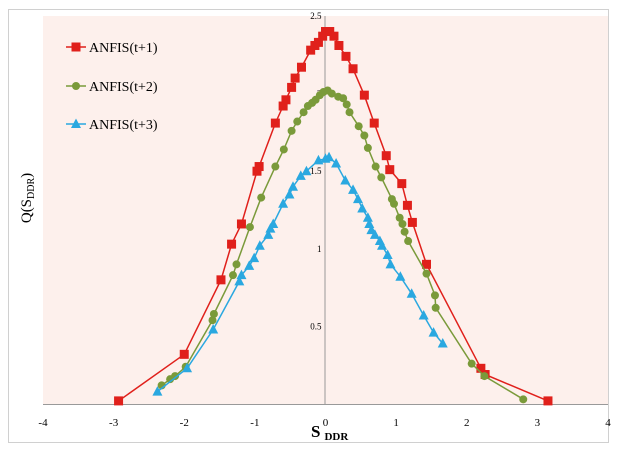 This screenshot has height=449, width=617. Describe the element at coordinates (467, 423) in the screenshot. I see `x-tick-label: 2` at that location.